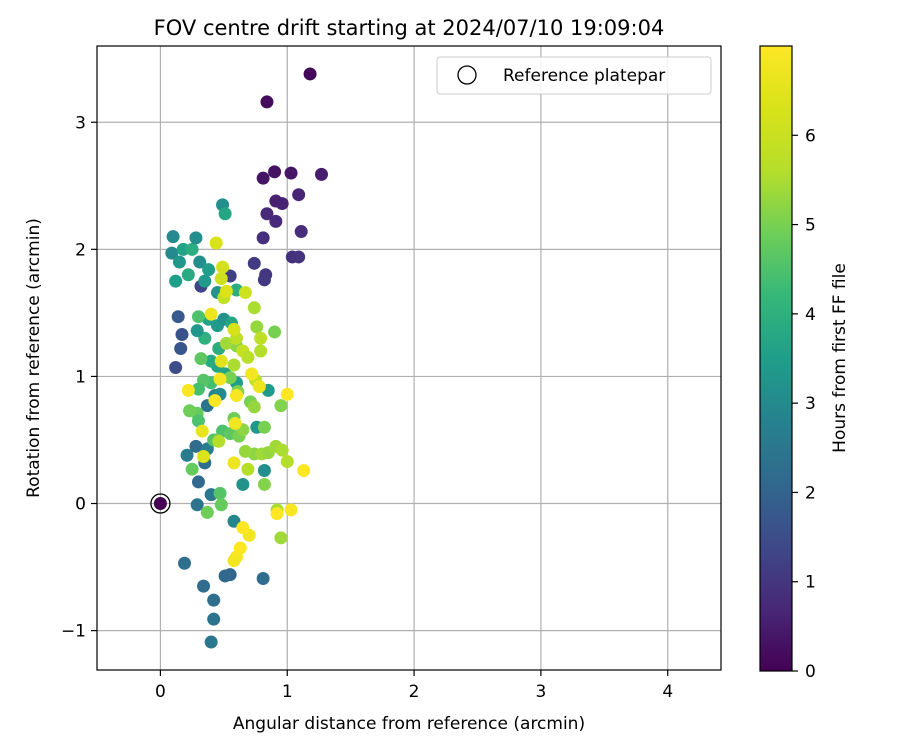 The height and width of the screenshot is (750, 900). I want to click on legend-box, so click(574, 75).